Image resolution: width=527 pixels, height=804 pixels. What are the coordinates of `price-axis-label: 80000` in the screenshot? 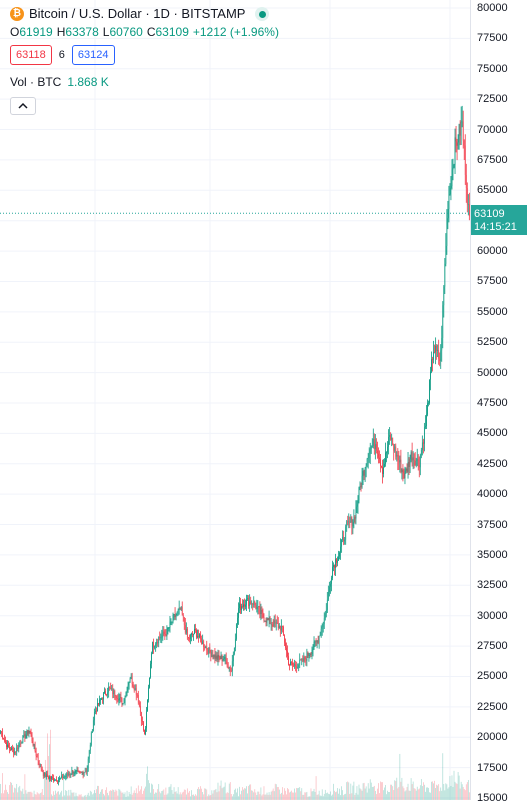 It's located at (492, 8).